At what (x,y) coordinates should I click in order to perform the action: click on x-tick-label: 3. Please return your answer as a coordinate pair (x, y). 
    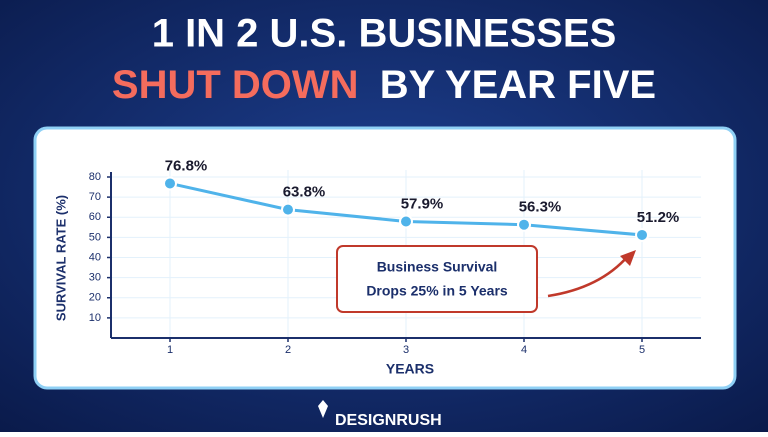
    Looking at the image, I should click on (406, 350).